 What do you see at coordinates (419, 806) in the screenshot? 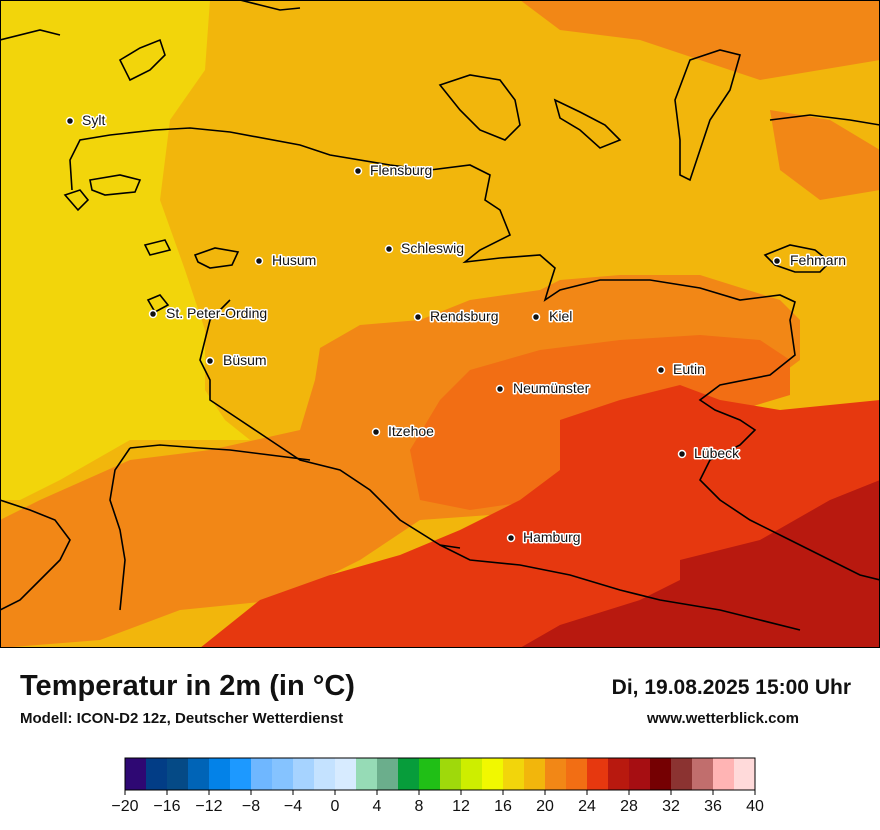
I see `legend-tick-label: 8` at bounding box center [419, 806].